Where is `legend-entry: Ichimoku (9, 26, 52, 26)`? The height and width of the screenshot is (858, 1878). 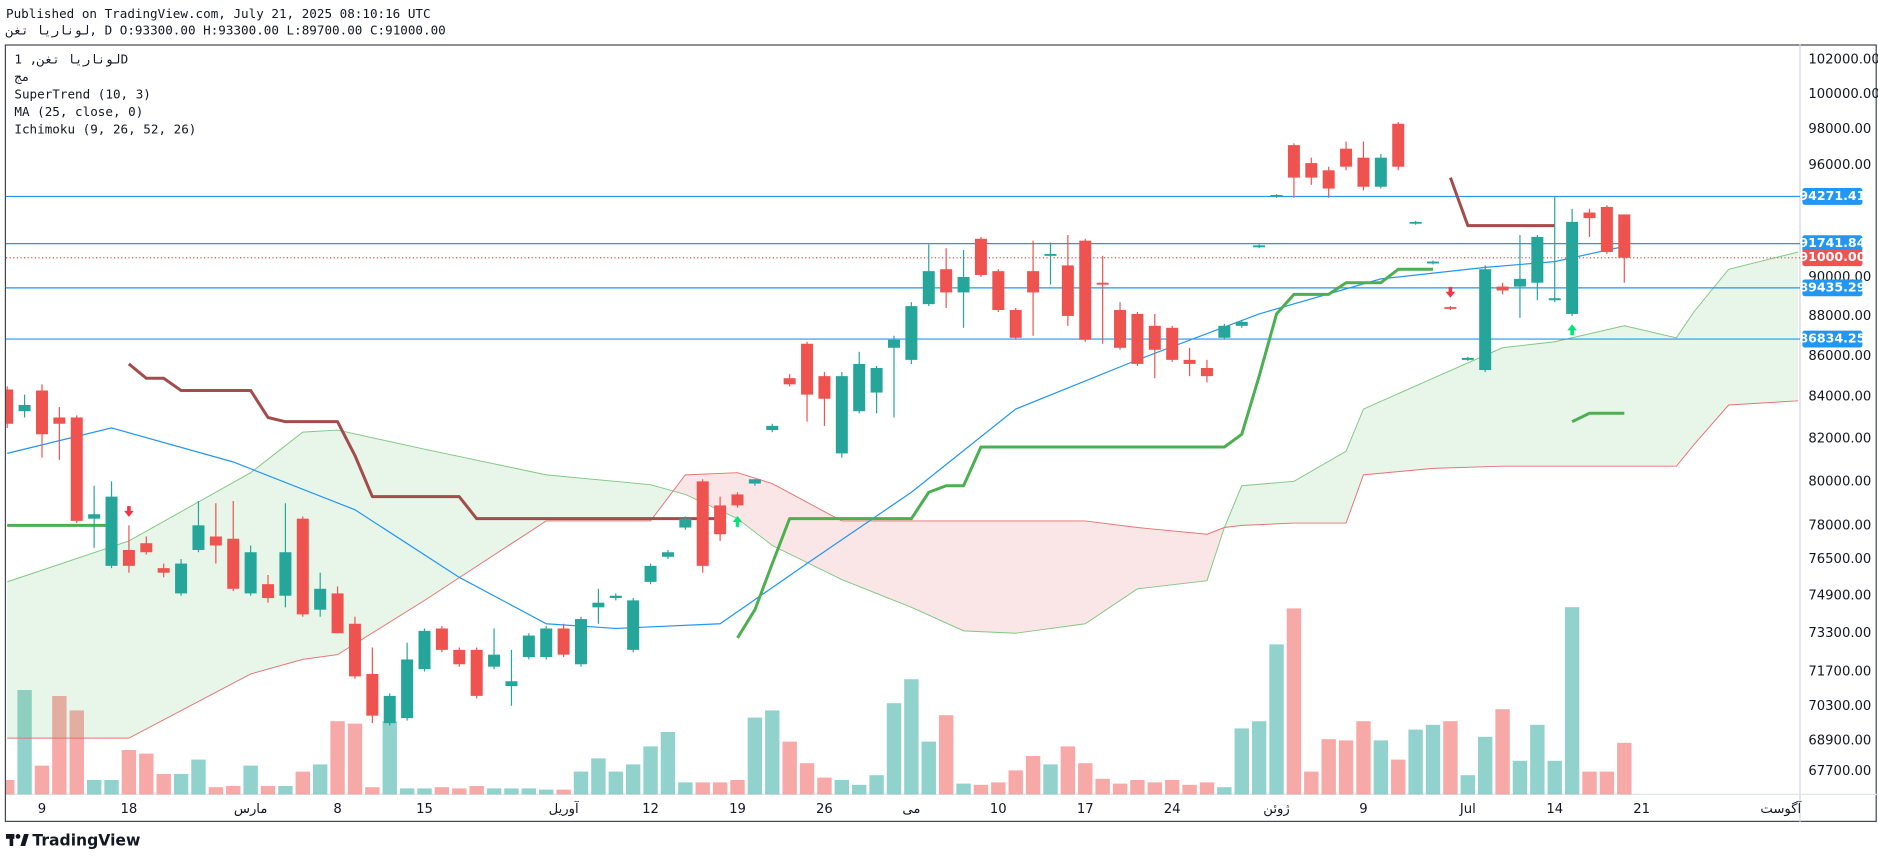
legend-entry: Ichimoku (9, 26, 52, 26) is located at coordinates (105, 129).